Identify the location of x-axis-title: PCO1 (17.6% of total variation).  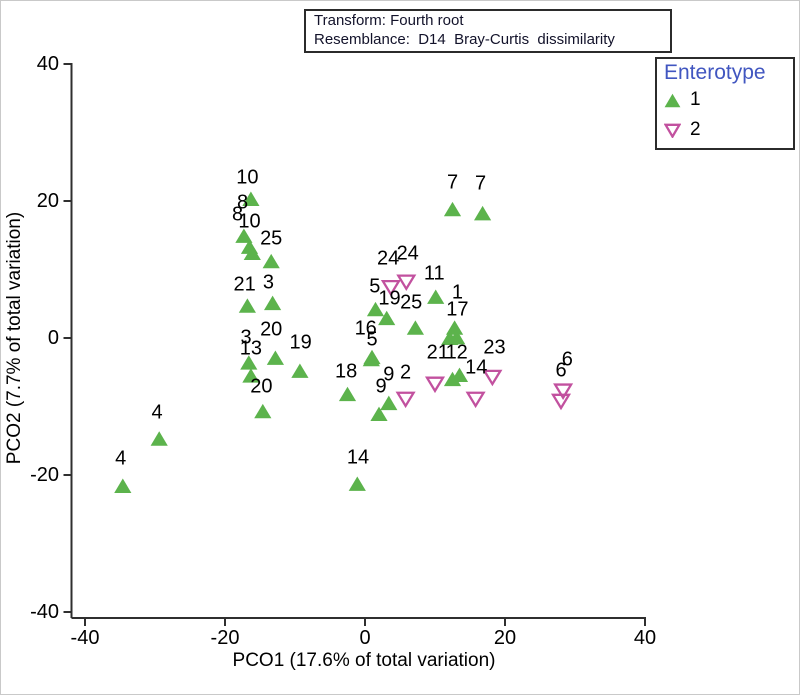
(364, 660).